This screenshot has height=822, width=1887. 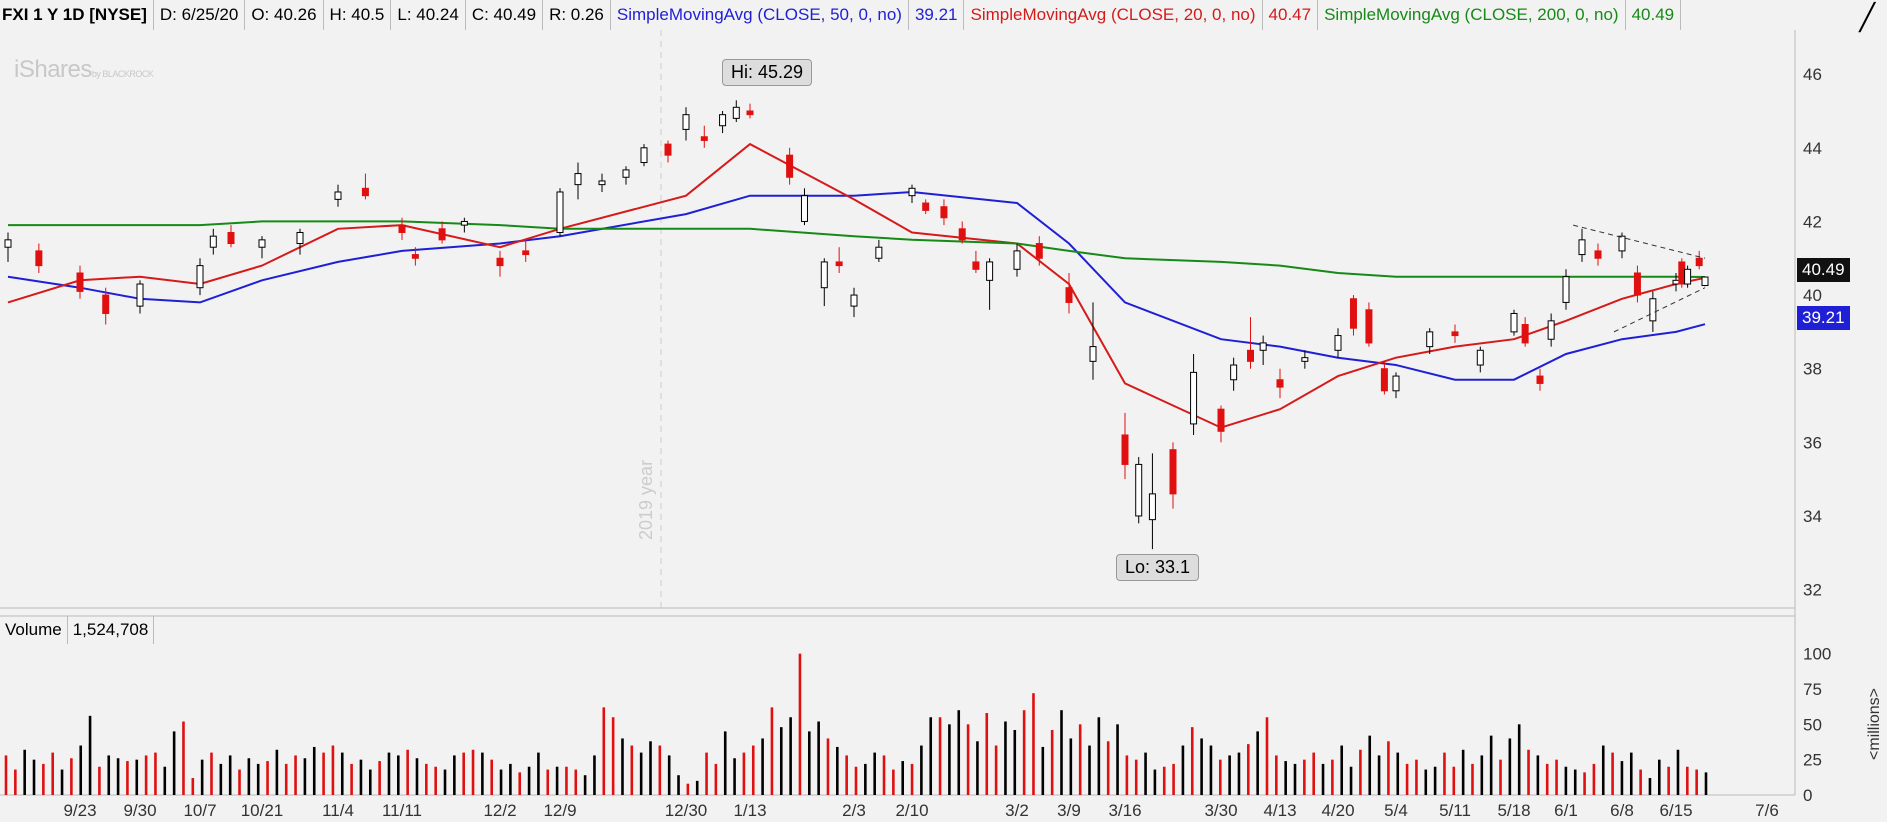 What do you see at coordinates (1472, 15) in the screenshot?
I see `sma200-label: SimpleMovingAvg (CLOSE, 200, 0, no)` at bounding box center [1472, 15].